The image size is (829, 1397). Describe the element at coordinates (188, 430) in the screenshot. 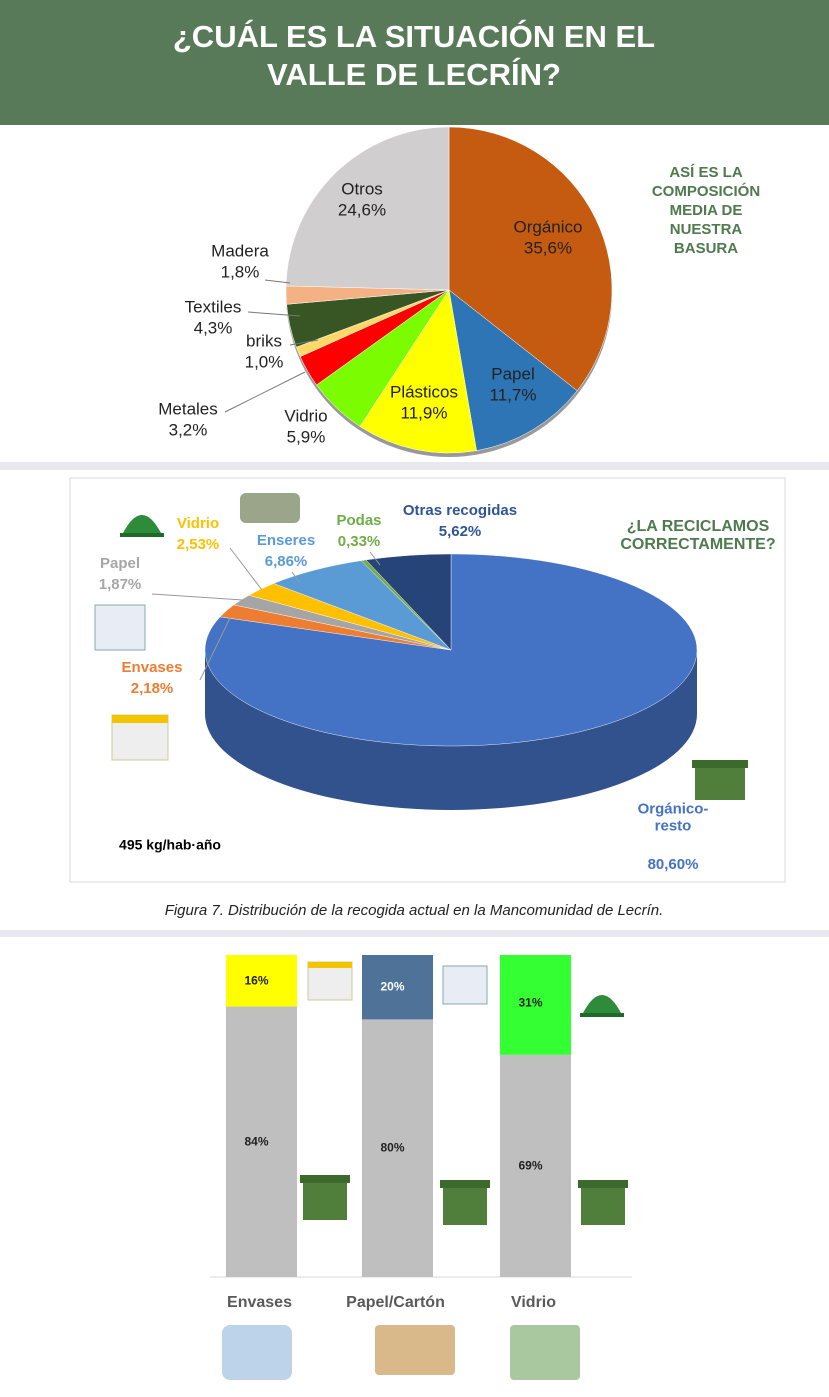

I see `slice-value: 3,2%` at that location.